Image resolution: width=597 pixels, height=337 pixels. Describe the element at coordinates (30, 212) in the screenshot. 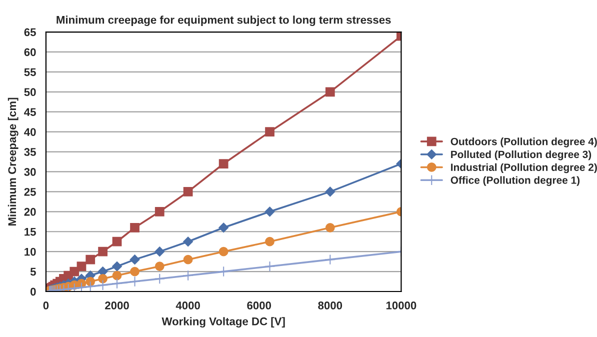

I see `y-tick-label: 20` at that location.